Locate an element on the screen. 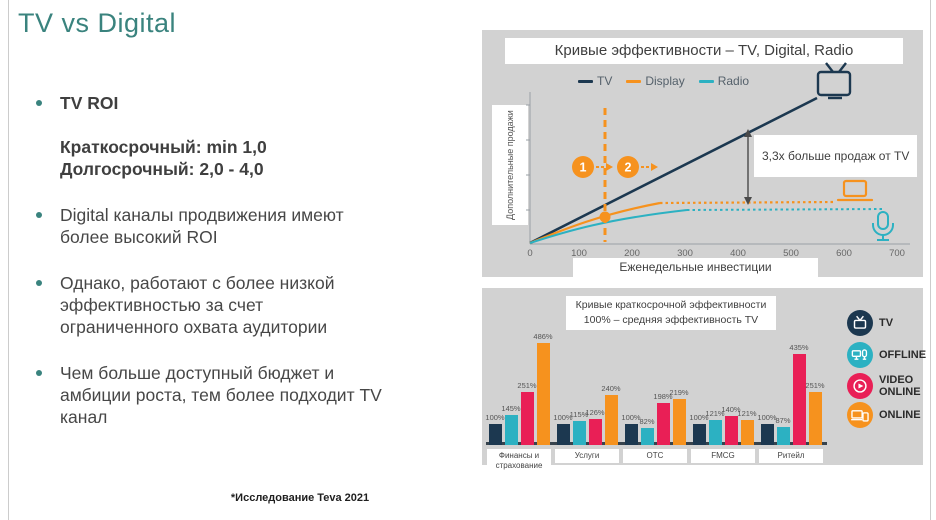 This screenshot has height=520, width=936. bullet-tv-roi: TV ROI is located at coordinates (245, 103).